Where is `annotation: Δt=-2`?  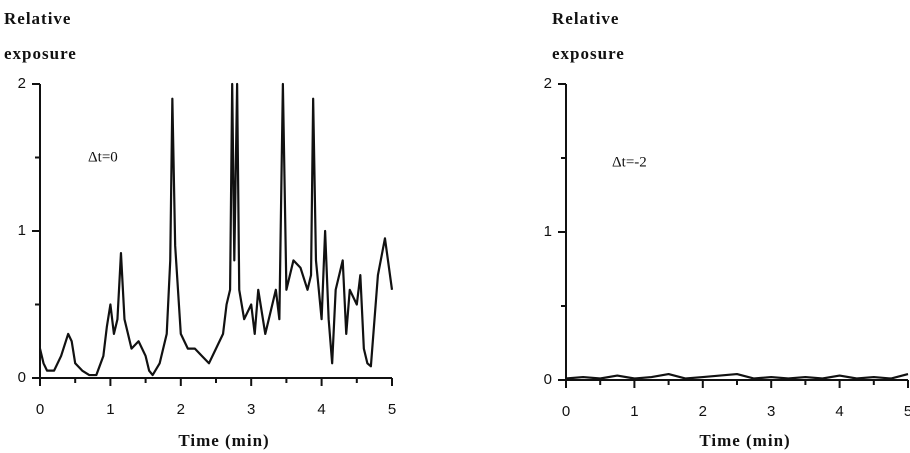
annotation: Δt=-2 is located at coordinates (629, 162).